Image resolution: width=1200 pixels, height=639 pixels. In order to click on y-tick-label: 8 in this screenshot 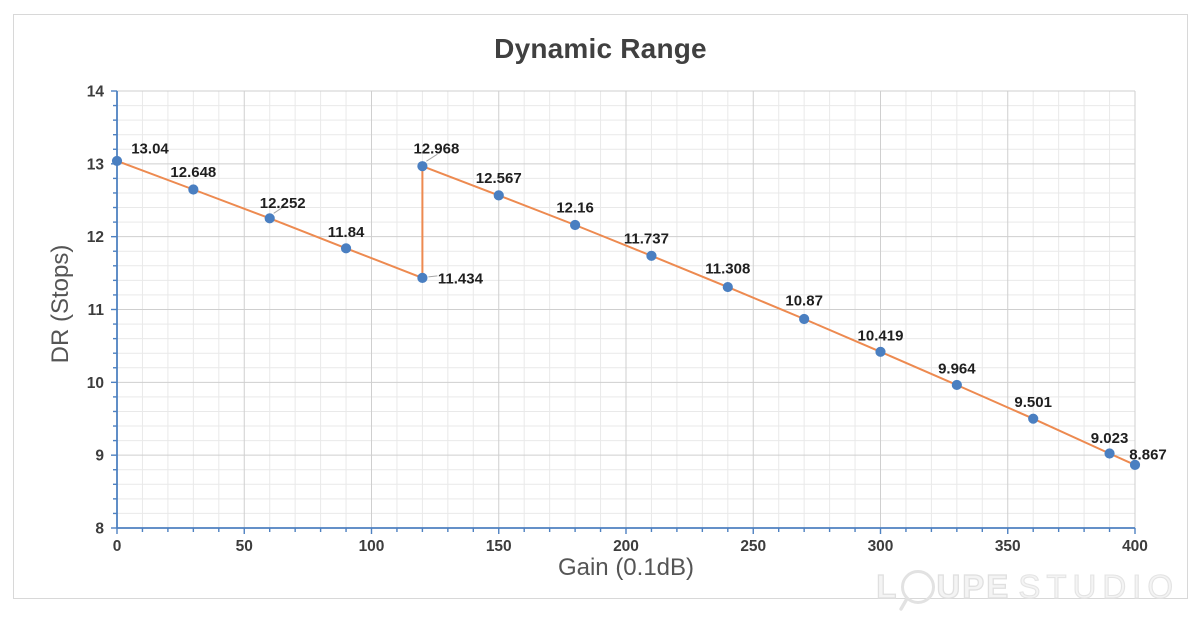, I will do `click(99, 529)`.